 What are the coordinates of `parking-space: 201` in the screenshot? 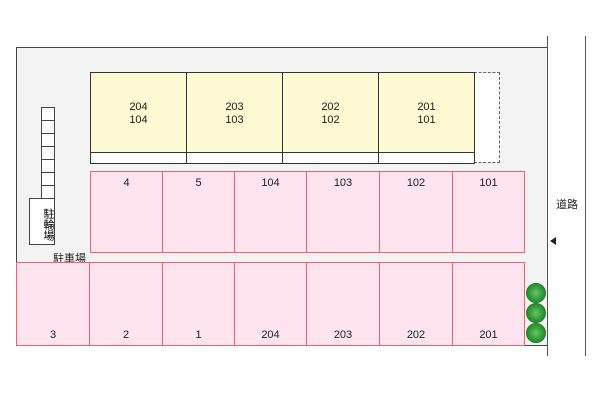 It's located at (488, 304).